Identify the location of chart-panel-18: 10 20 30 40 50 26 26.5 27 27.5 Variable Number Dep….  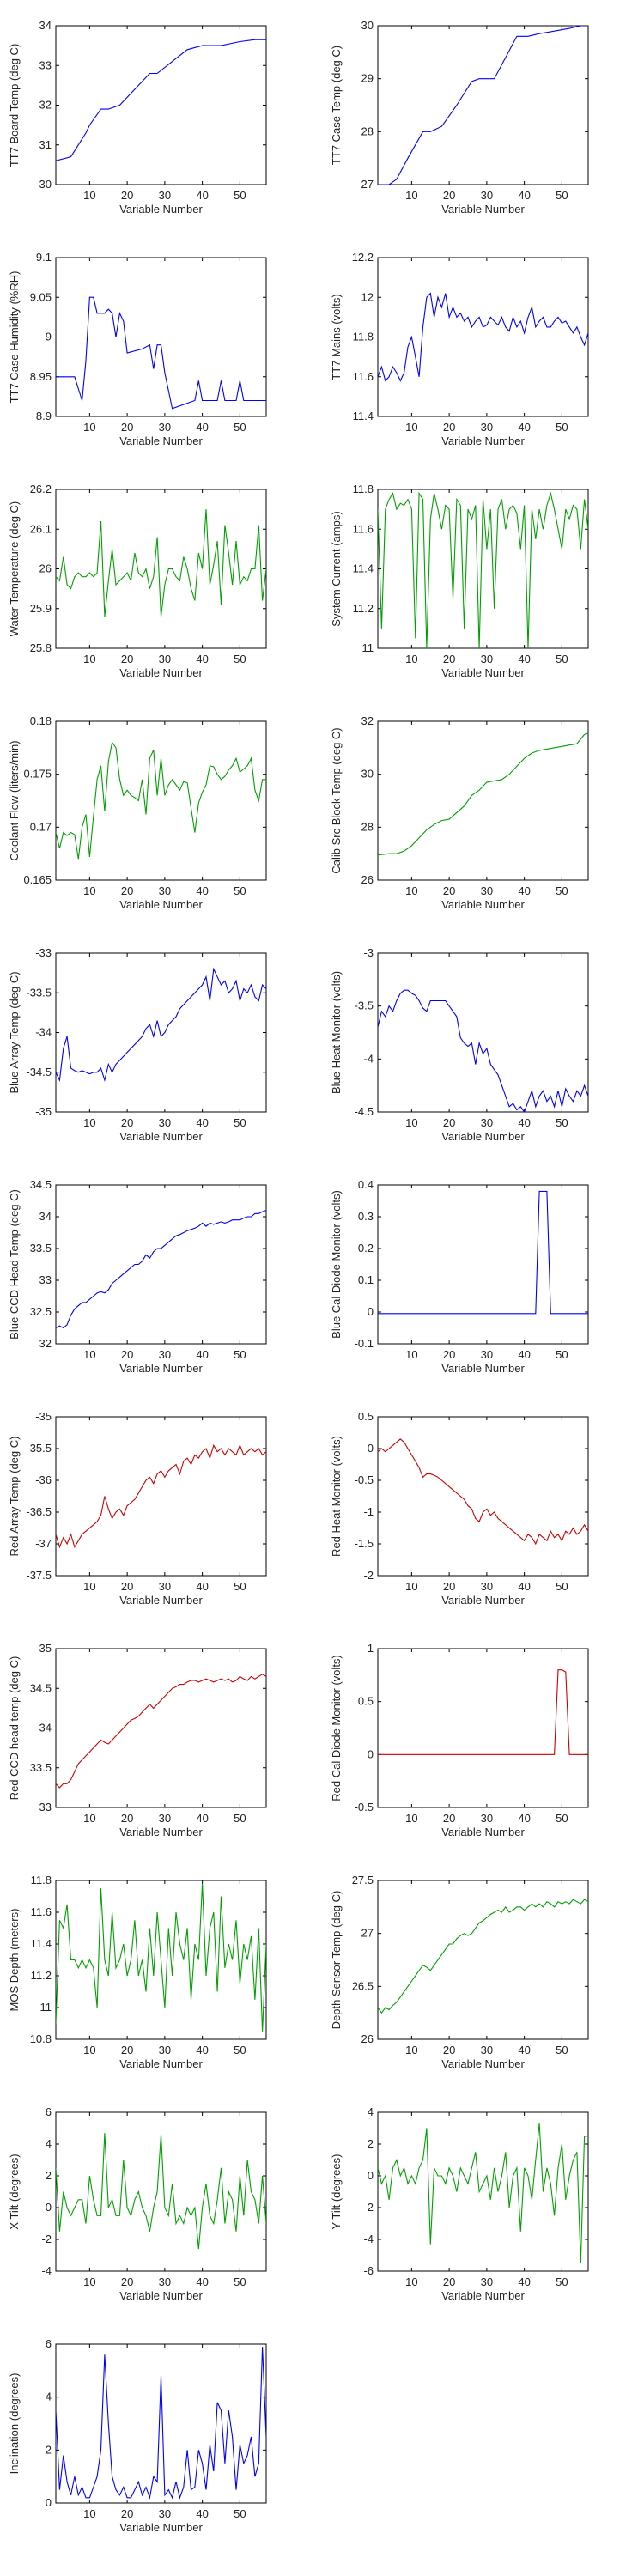
(483, 1971).